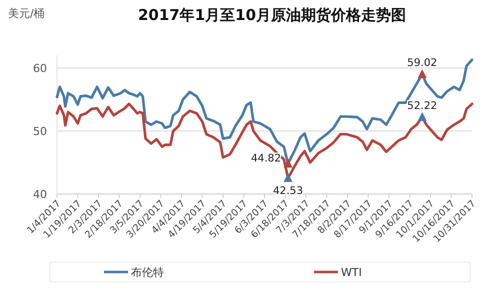  I want to click on legend-label: WTI, so click(351, 272).